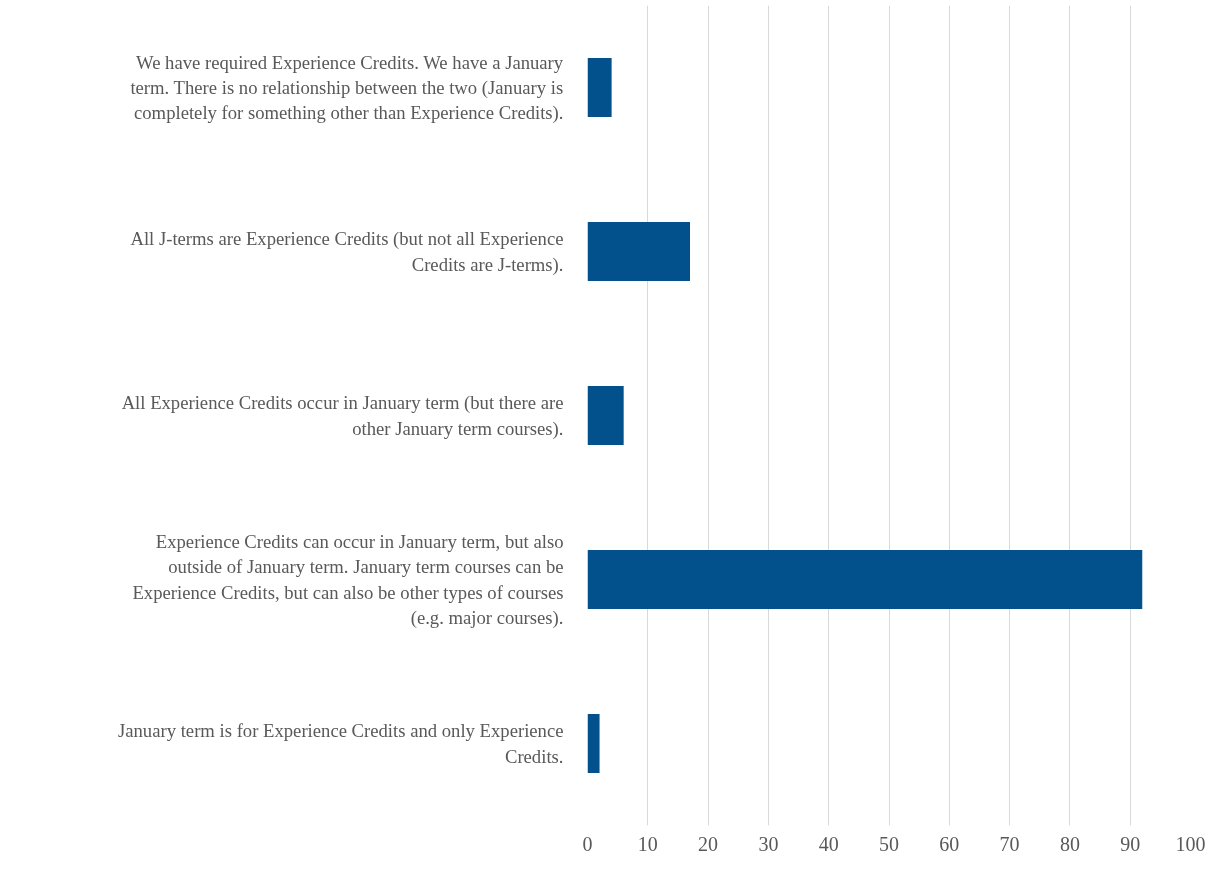  Describe the element at coordinates (647, 843) in the screenshot. I see `x-tick-label: 10` at that location.